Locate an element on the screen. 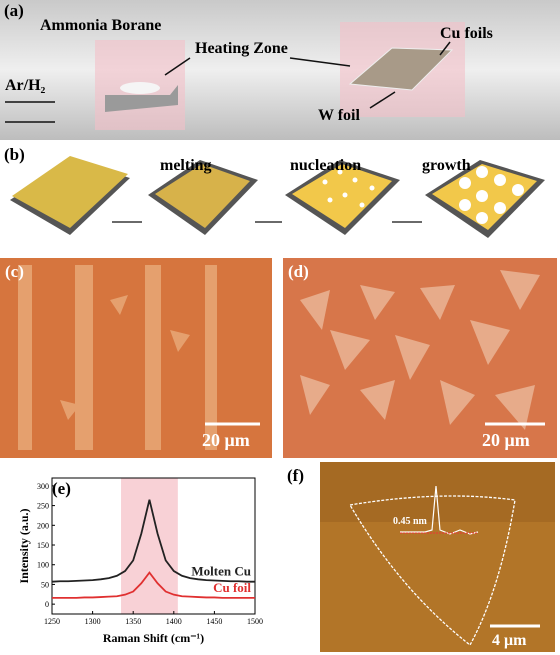 Image resolution: width=560 pixels, height=655 pixels. y-axis-label: Intensity (a.u.) is located at coordinates (24, 545).